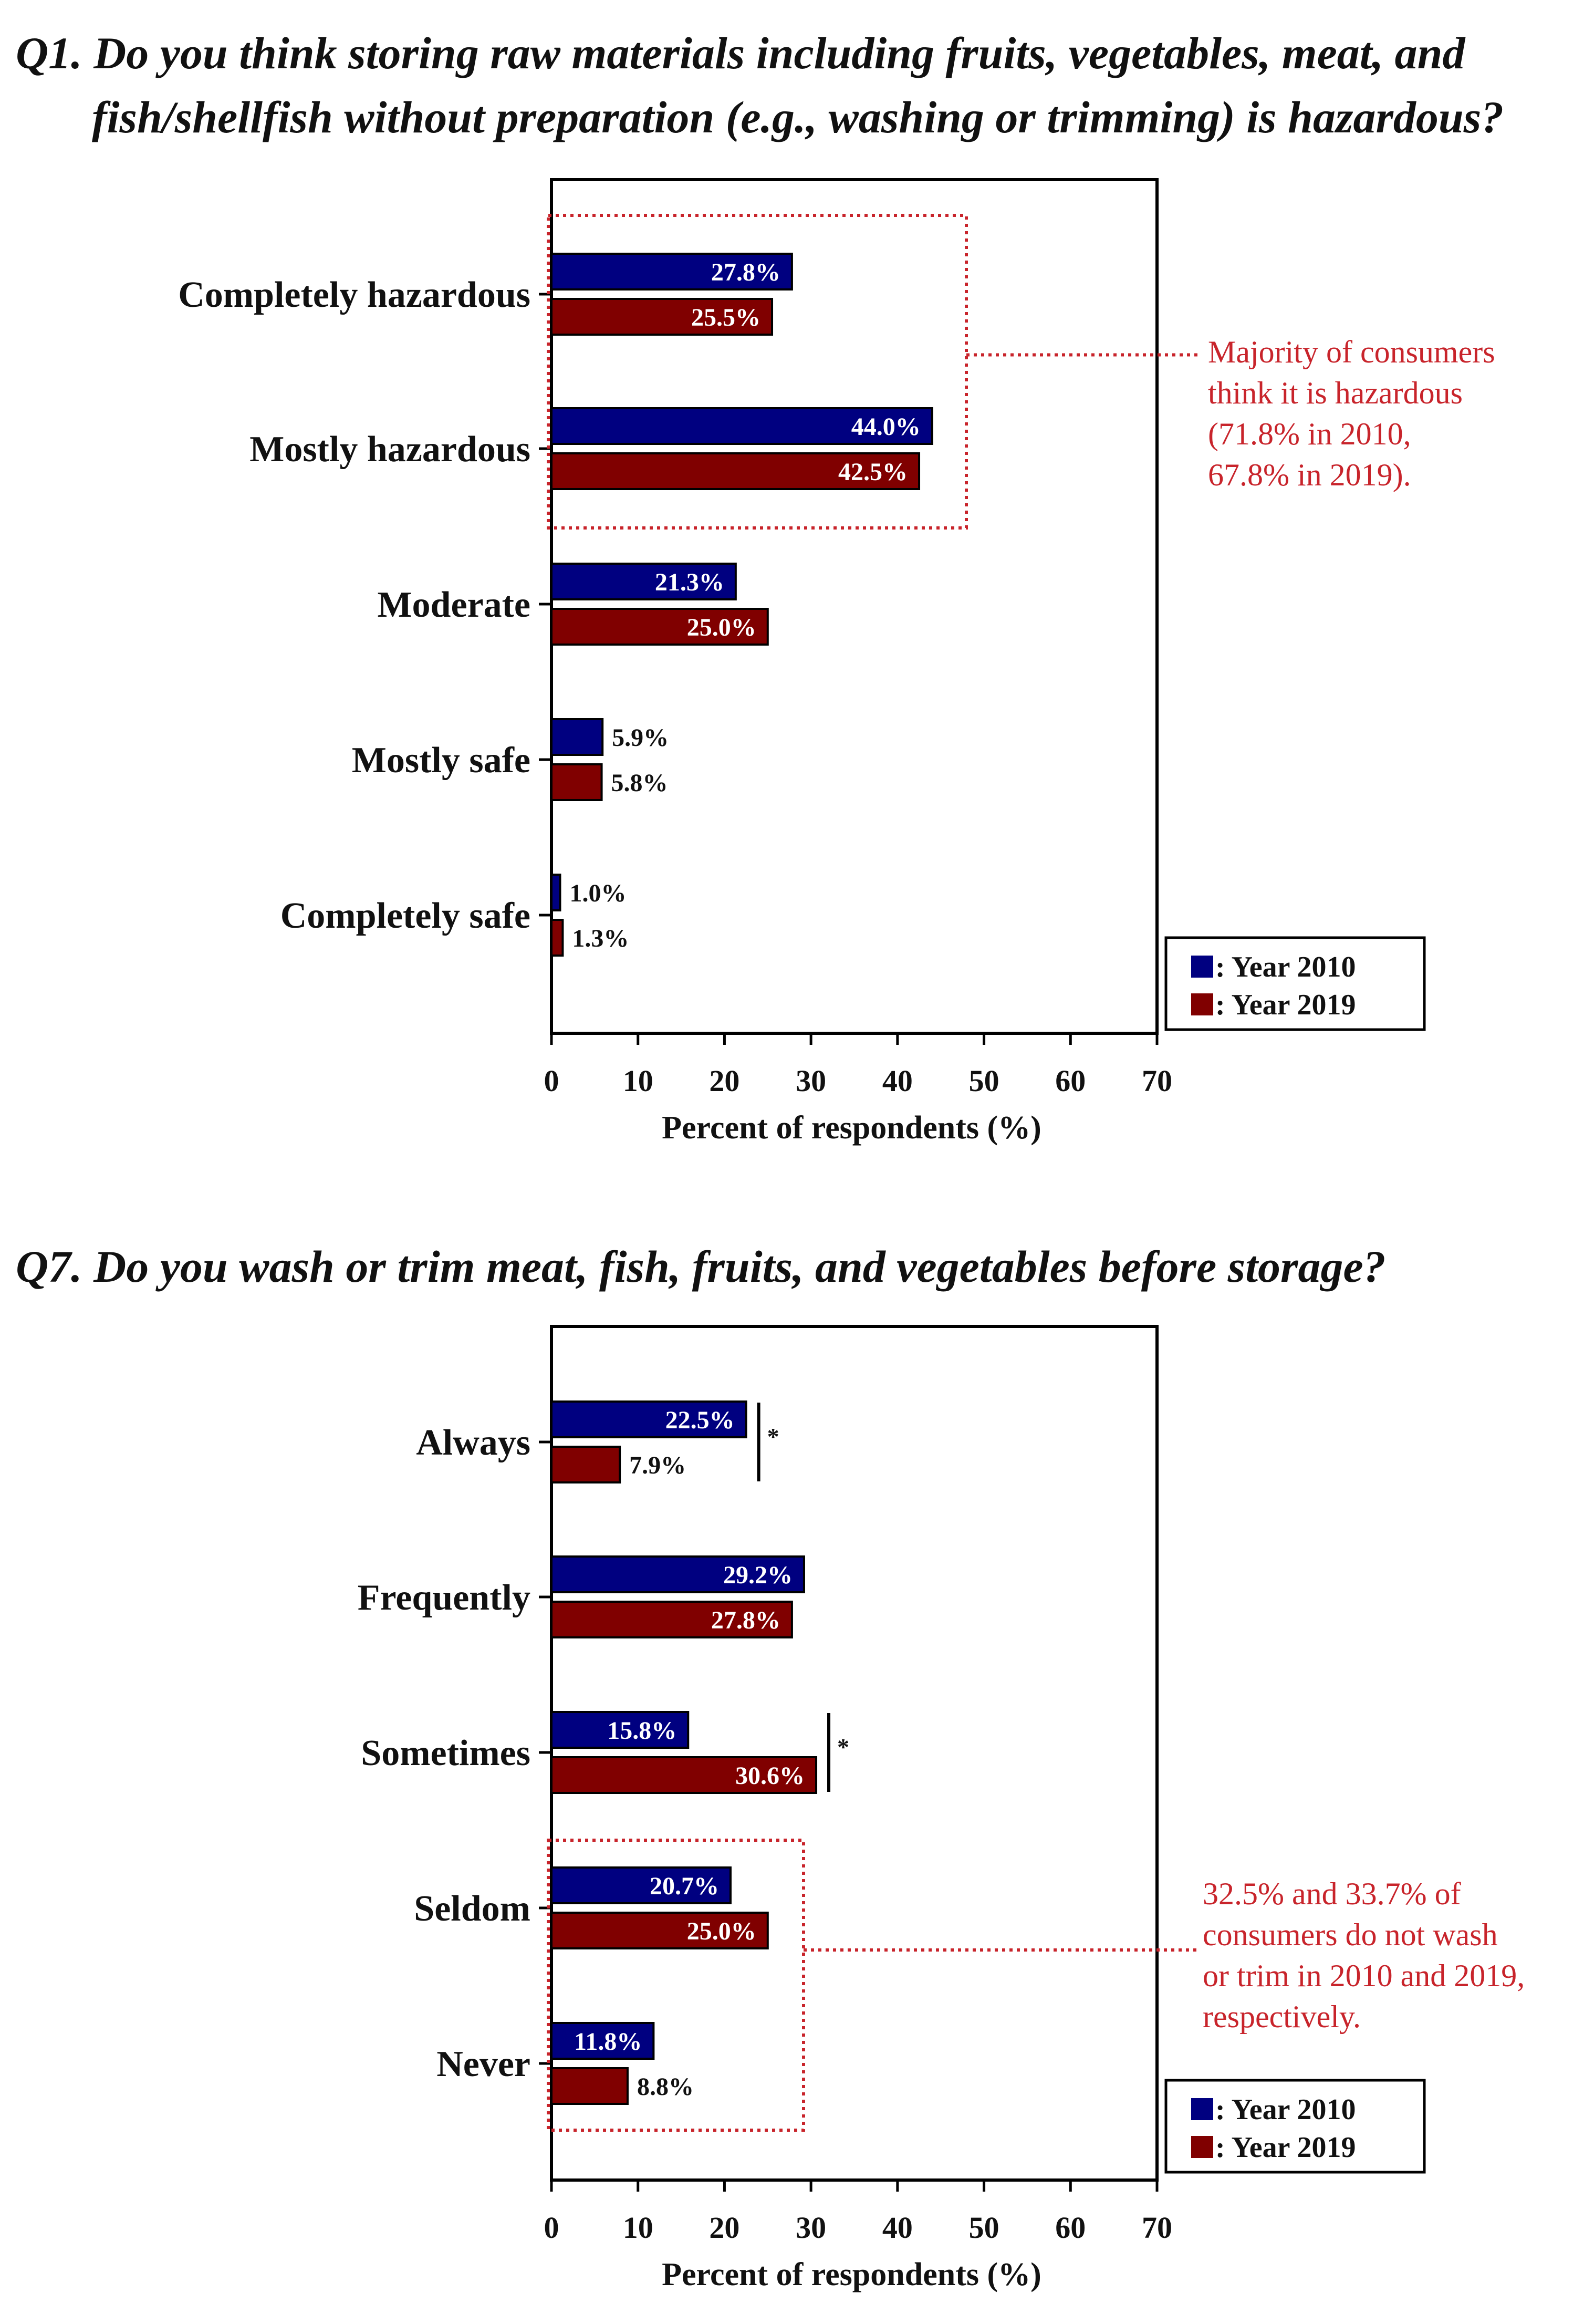 The image size is (1584, 2324). What do you see at coordinates (405, 916) in the screenshot?
I see `category-label: Completely safe` at bounding box center [405, 916].